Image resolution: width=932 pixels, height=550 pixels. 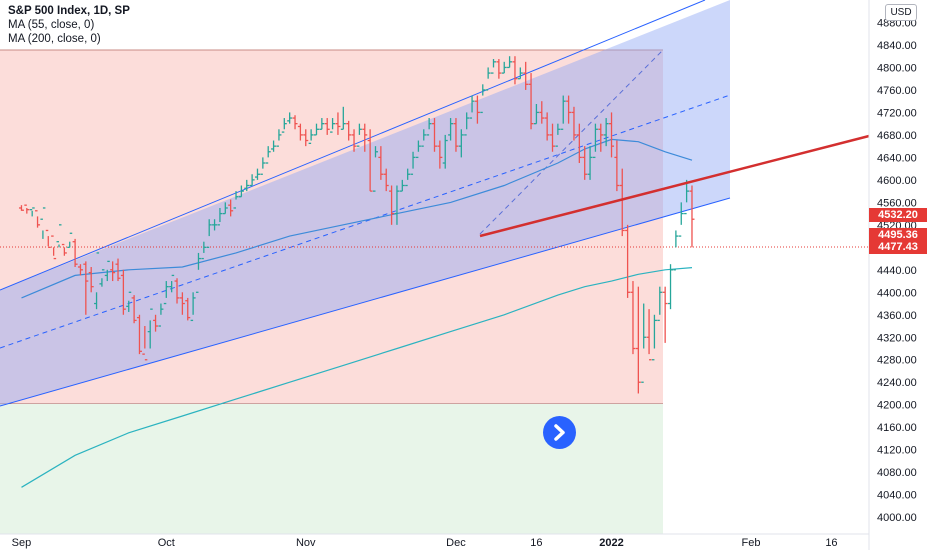 I want to click on price-tick-label: 4640.00, so click(x=897, y=158).